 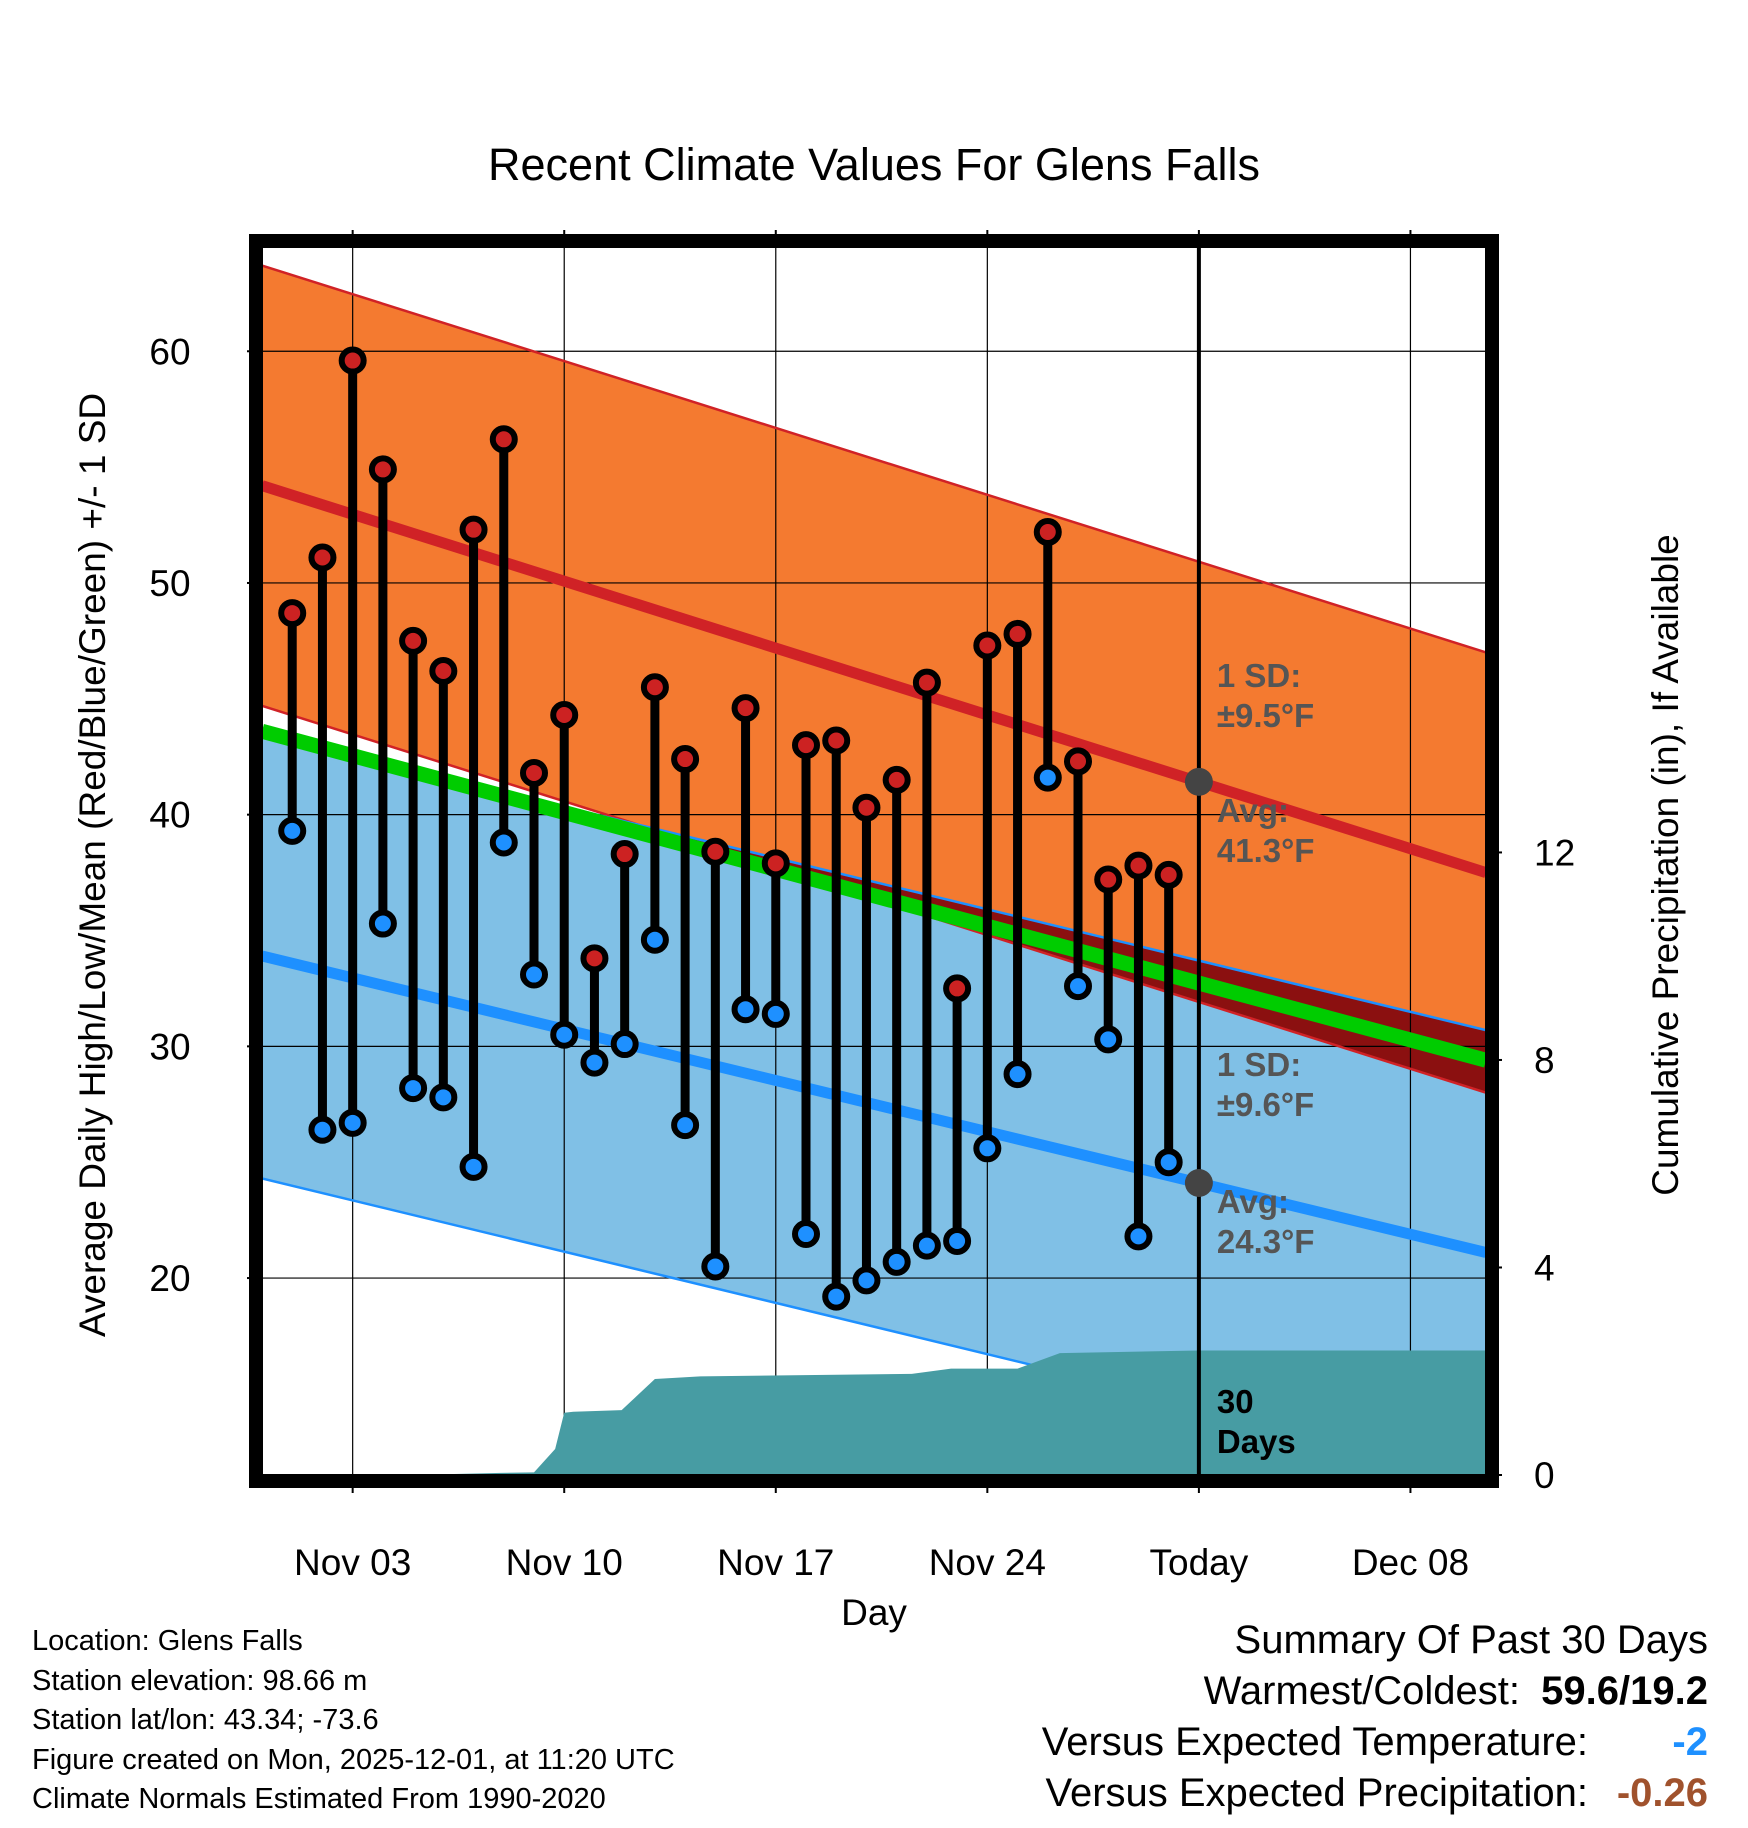 What do you see at coordinates (1199, 1562) in the screenshot?
I see `x-tick-label: Today` at bounding box center [1199, 1562].